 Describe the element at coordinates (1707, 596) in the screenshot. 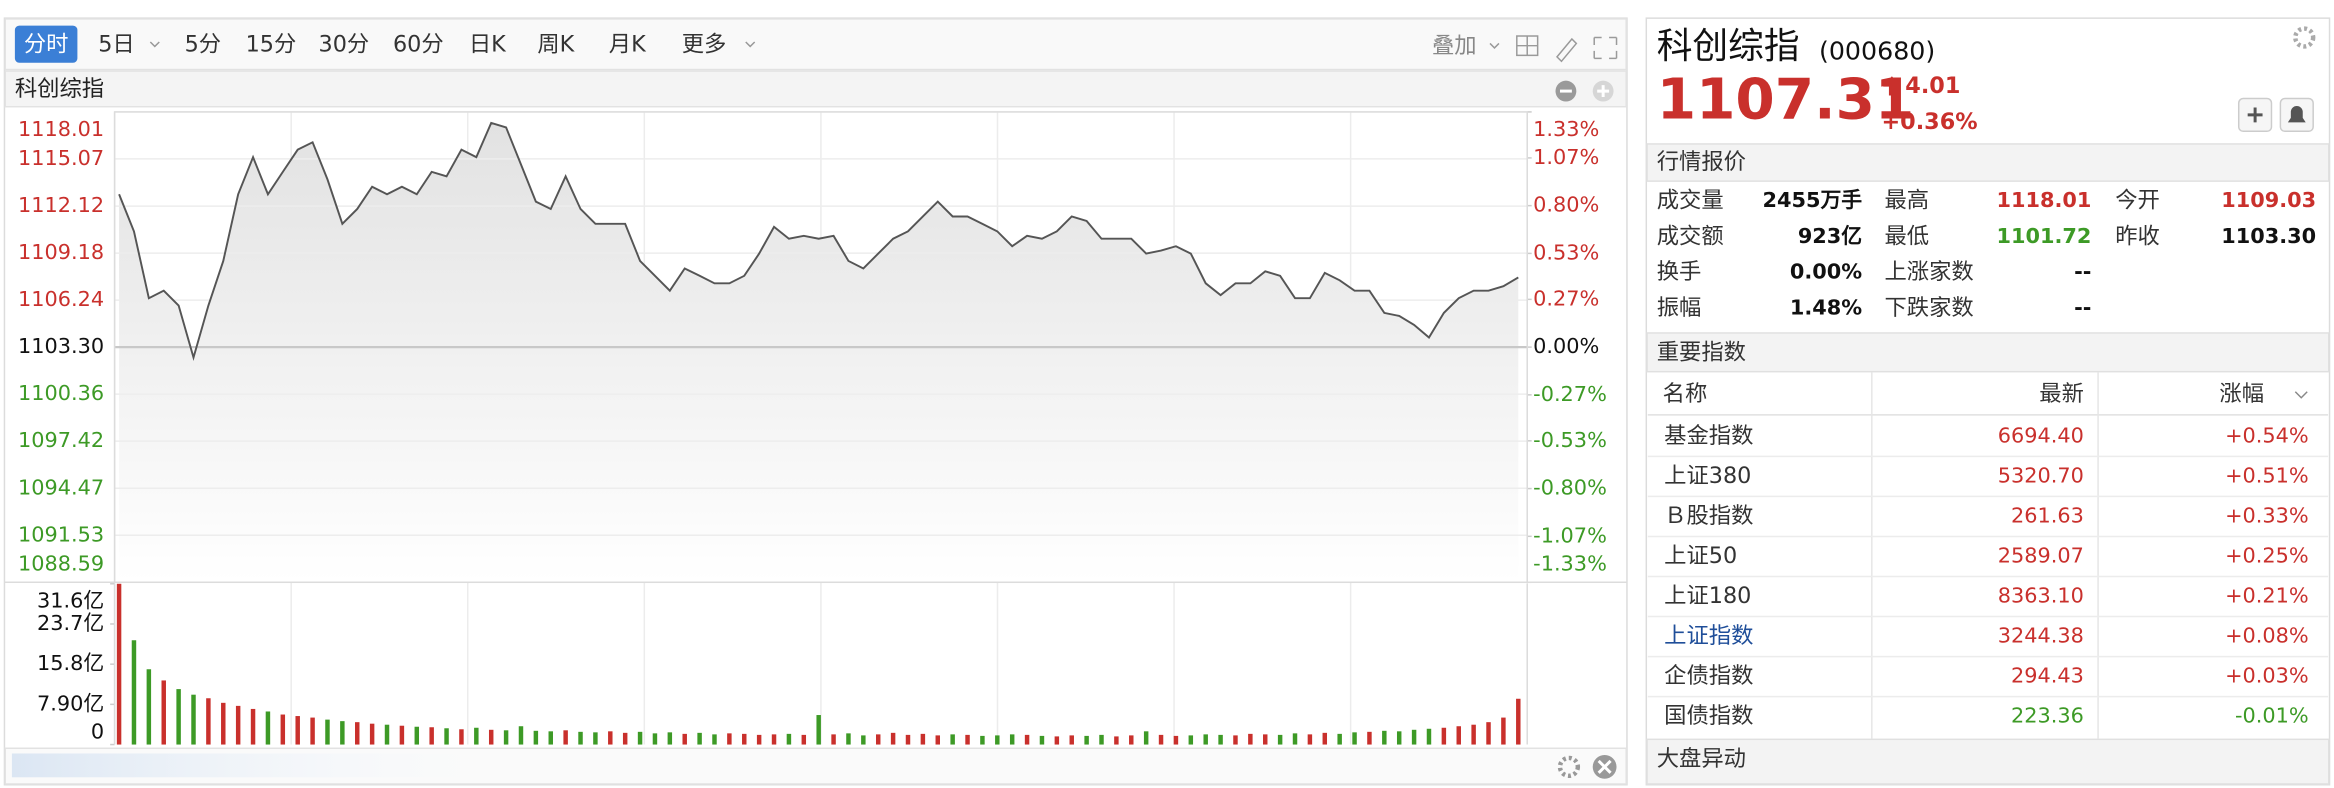

I see `index-name: 上证180` at that location.